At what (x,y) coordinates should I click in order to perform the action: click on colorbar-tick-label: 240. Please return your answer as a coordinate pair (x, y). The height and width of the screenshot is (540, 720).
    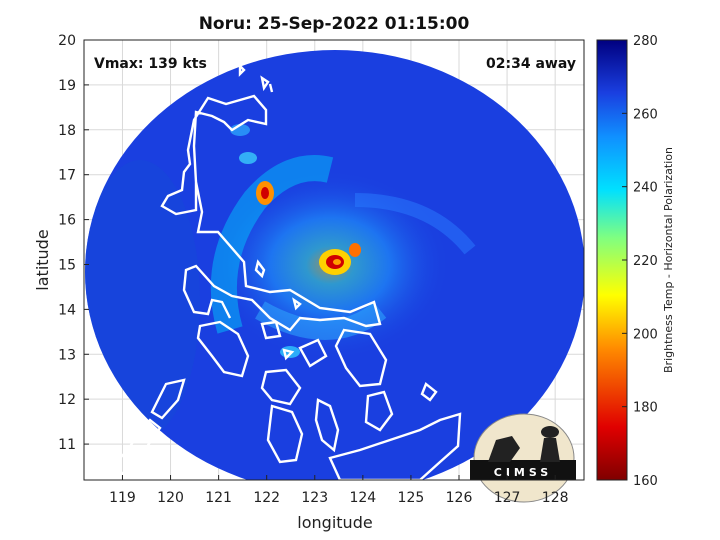
    Looking at the image, I should click on (645, 188).